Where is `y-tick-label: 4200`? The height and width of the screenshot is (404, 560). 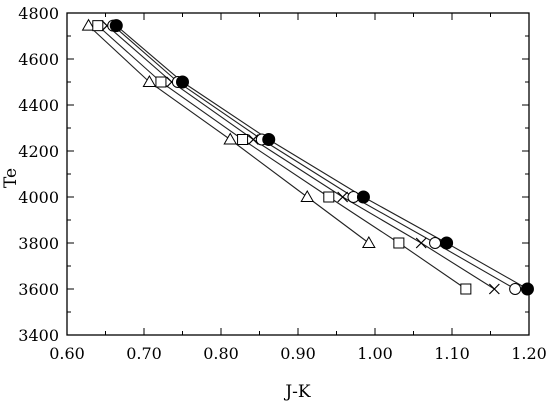 y-tick-label: 4200 is located at coordinates (38, 151).